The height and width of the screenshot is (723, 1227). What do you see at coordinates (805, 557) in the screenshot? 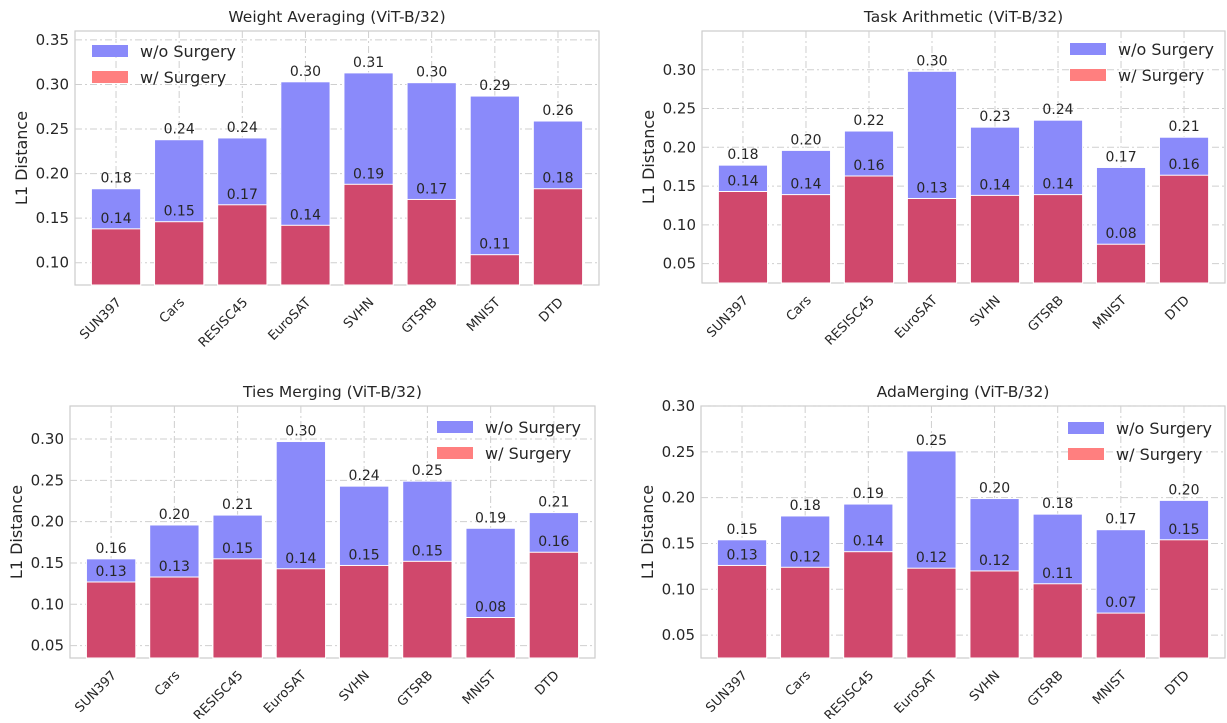
I see `data-label-w-surgery: 0.12` at bounding box center [805, 557].